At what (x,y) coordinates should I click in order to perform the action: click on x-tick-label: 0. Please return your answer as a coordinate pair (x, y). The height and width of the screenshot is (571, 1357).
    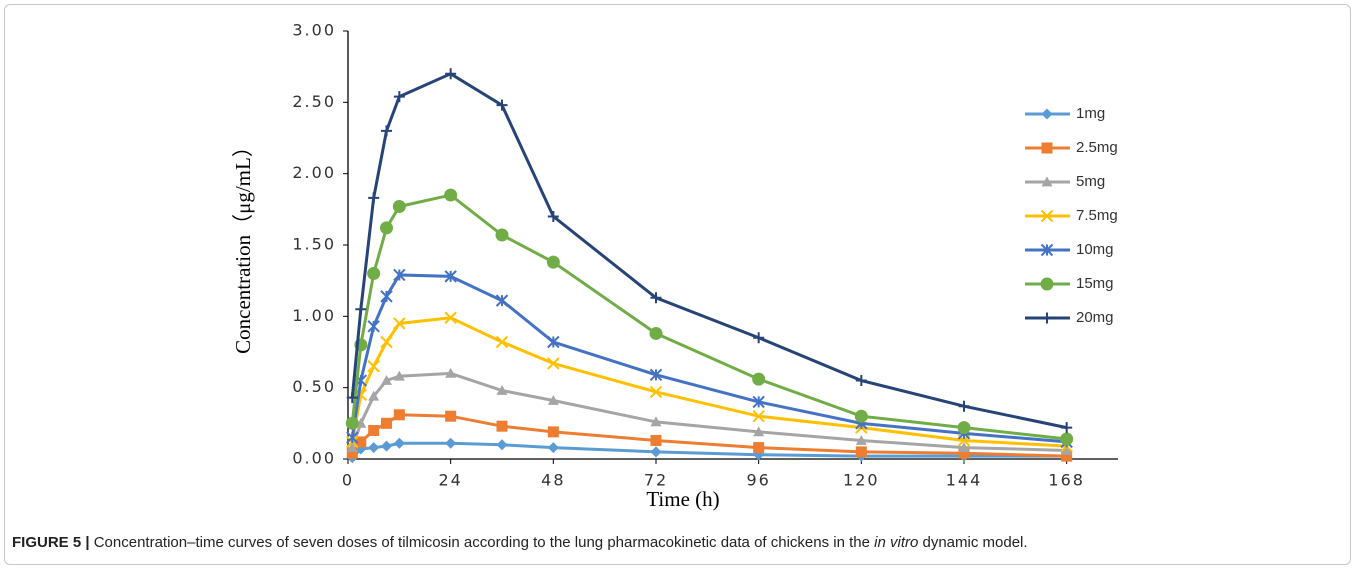
    Looking at the image, I should click on (348, 480).